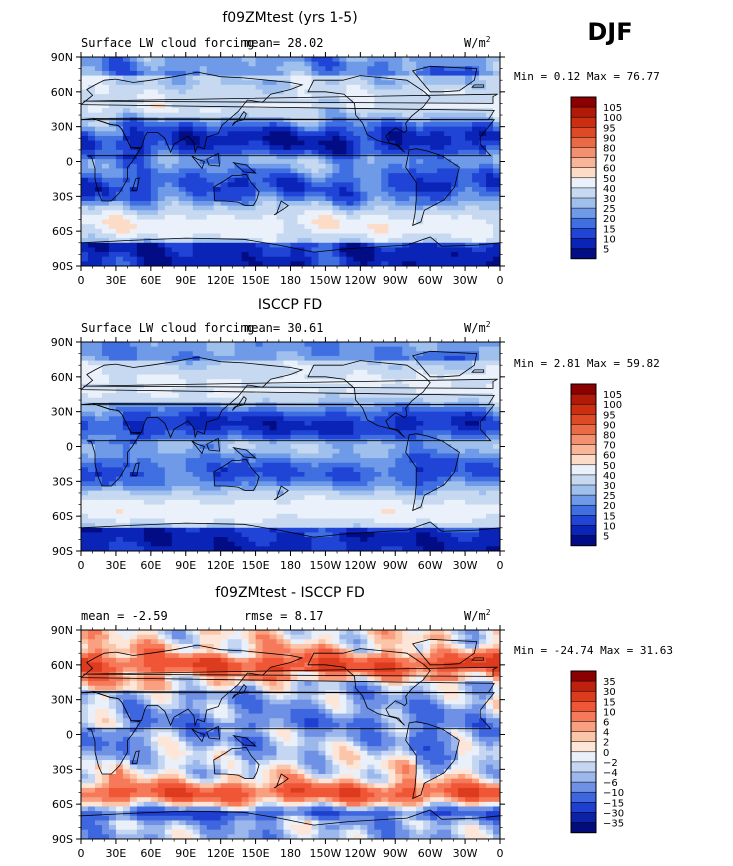  I want to click on colorbar-swatch, so click(583, 213).